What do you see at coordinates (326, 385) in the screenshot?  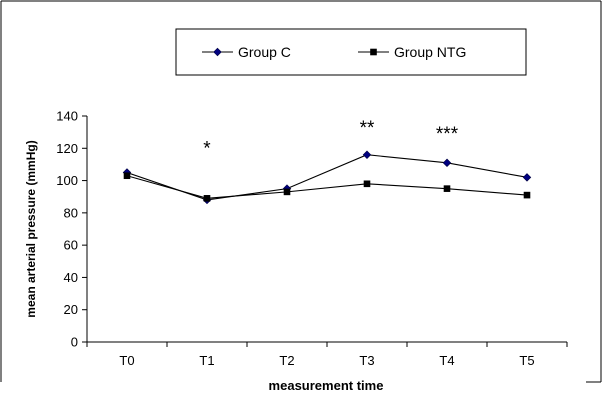 I see `x-axis-title: measurement time` at bounding box center [326, 385].